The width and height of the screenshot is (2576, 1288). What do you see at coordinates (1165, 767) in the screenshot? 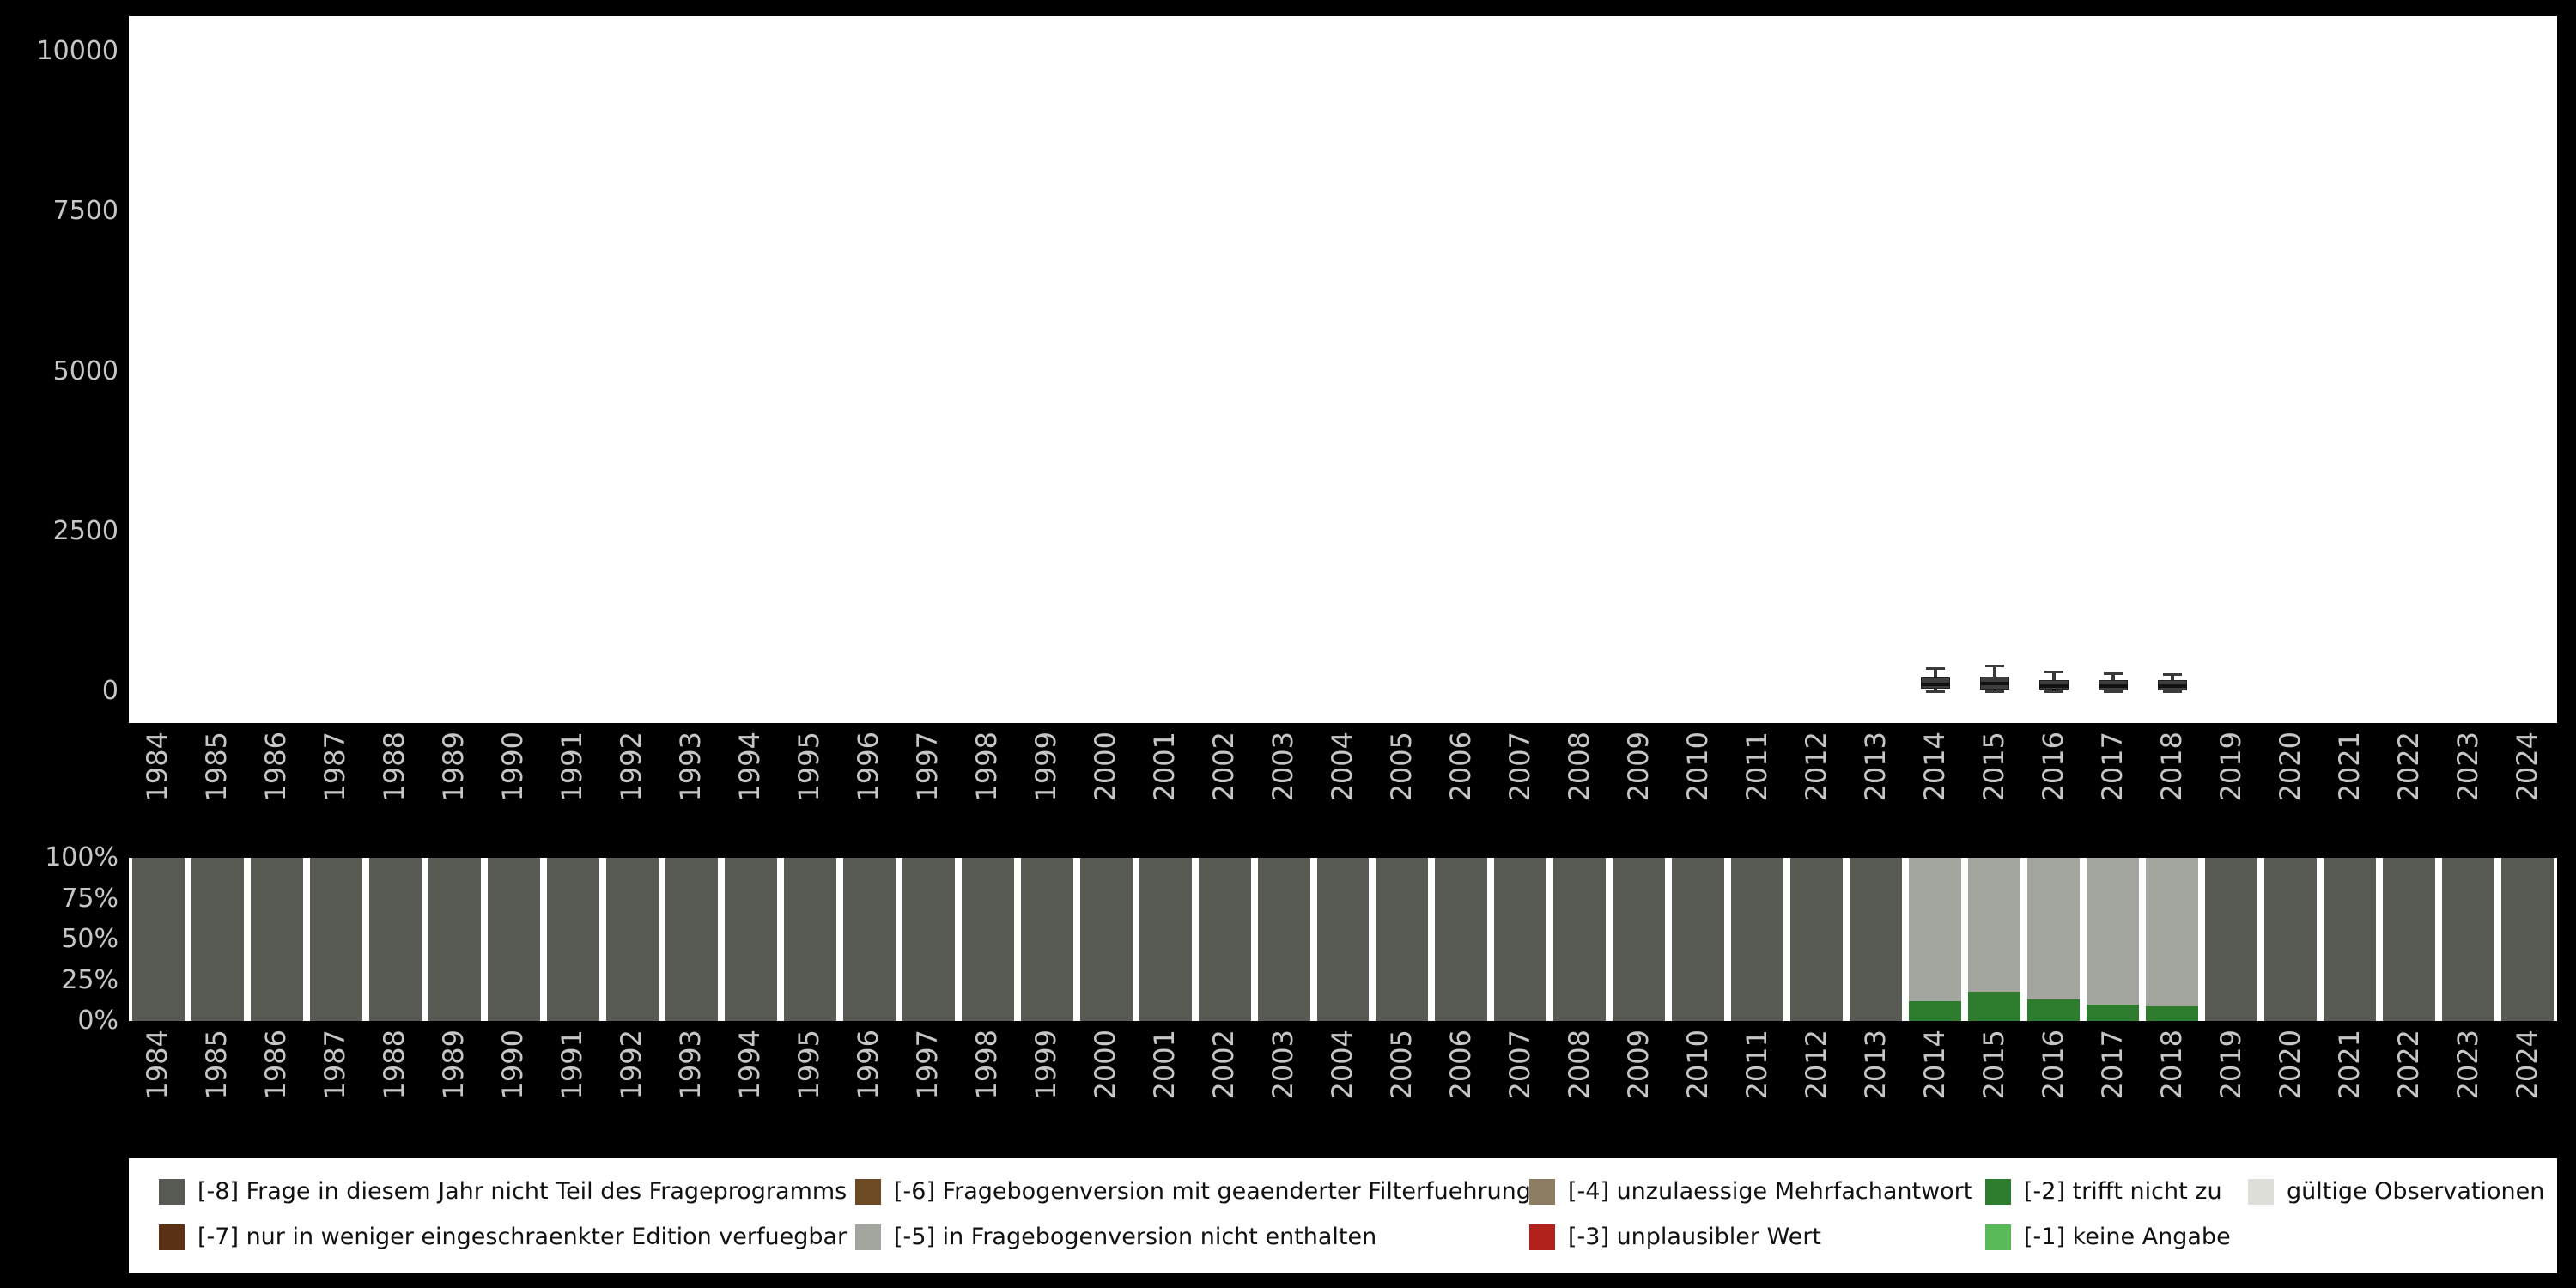
I see `x-tick-label: 2001` at bounding box center [1165, 767].